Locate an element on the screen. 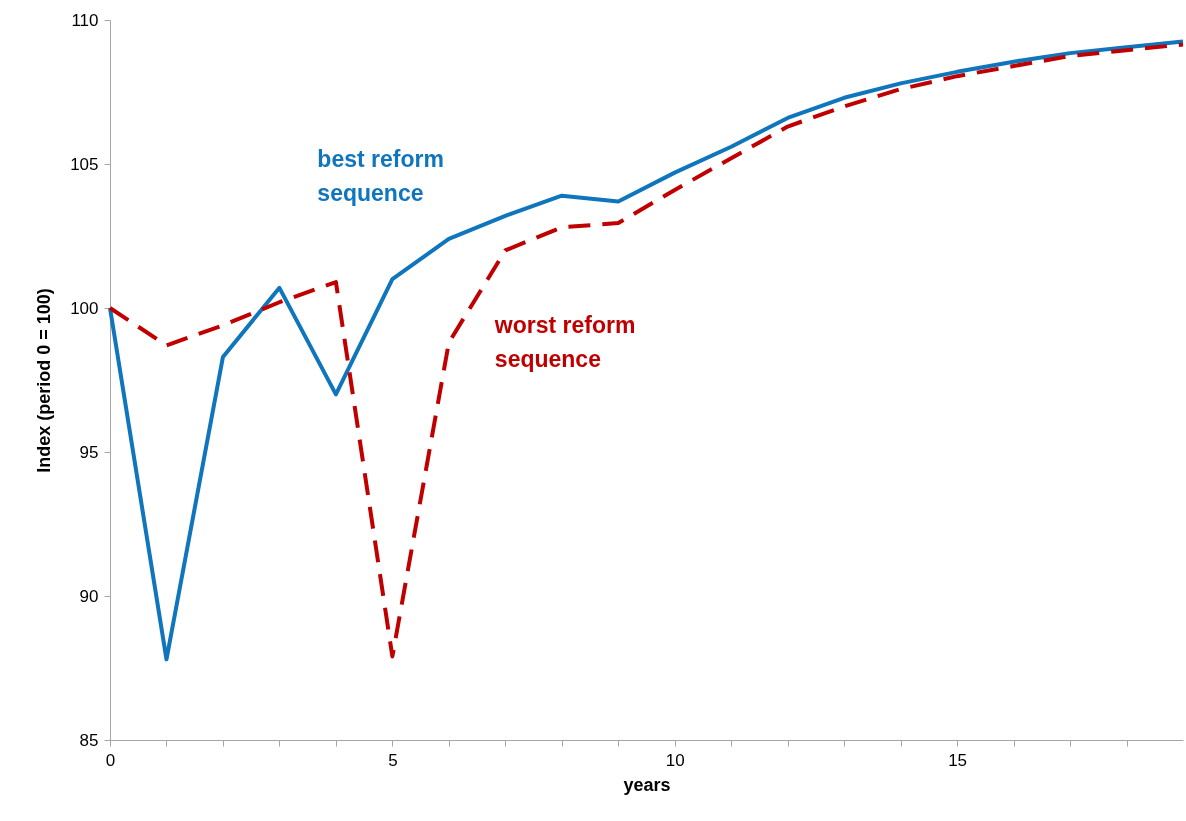 This screenshot has height=821, width=1186. series-label: worst reform sequence is located at coordinates (564, 341).